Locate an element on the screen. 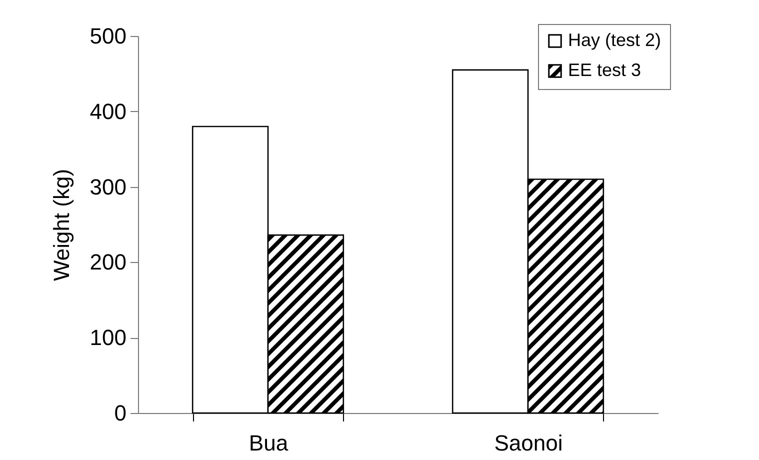  x-tick-label: Bua is located at coordinates (268, 443).